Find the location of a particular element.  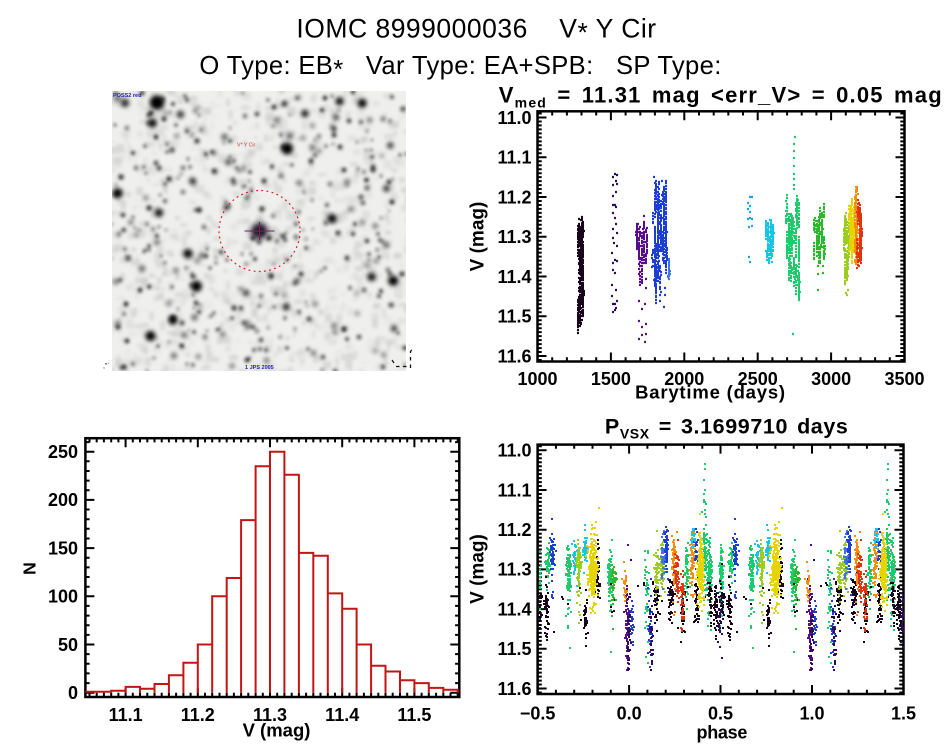

svg-text: 250 is located at coordinates (63, 452).